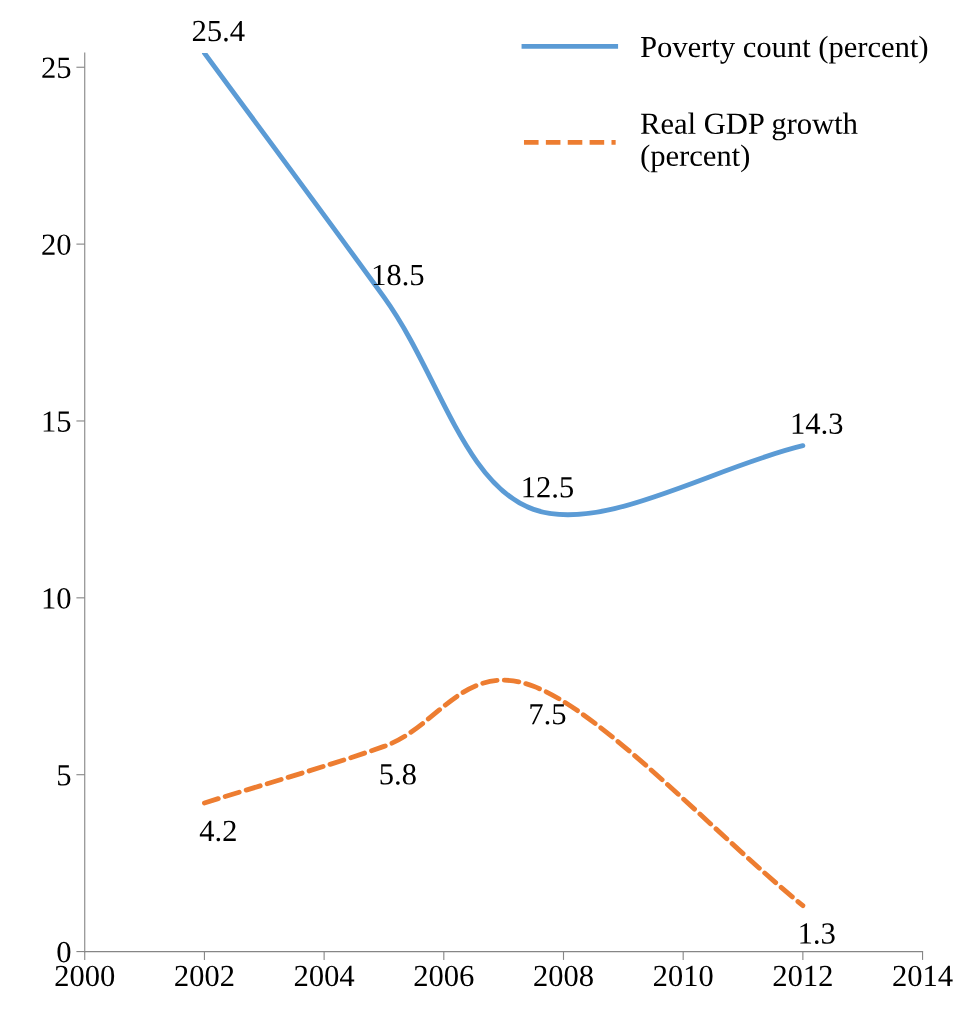 Image resolution: width=963 pixels, height=1021 pixels. What do you see at coordinates (548, 714) in the screenshot?
I see `data-label: 7.5` at bounding box center [548, 714].